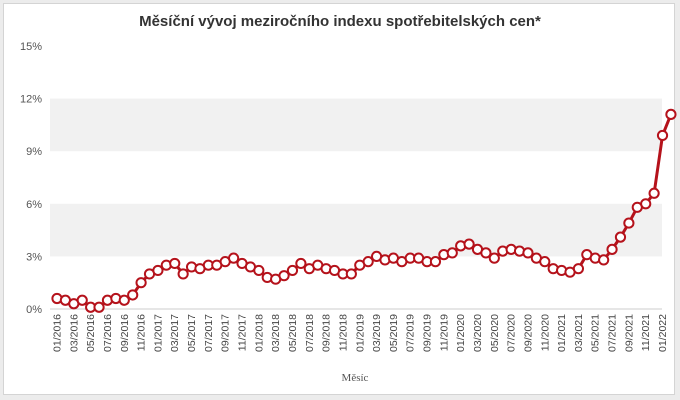  Describe the element at coordinates (31, 47) in the screenshot. I see `y-tick-label: 15%` at that location.